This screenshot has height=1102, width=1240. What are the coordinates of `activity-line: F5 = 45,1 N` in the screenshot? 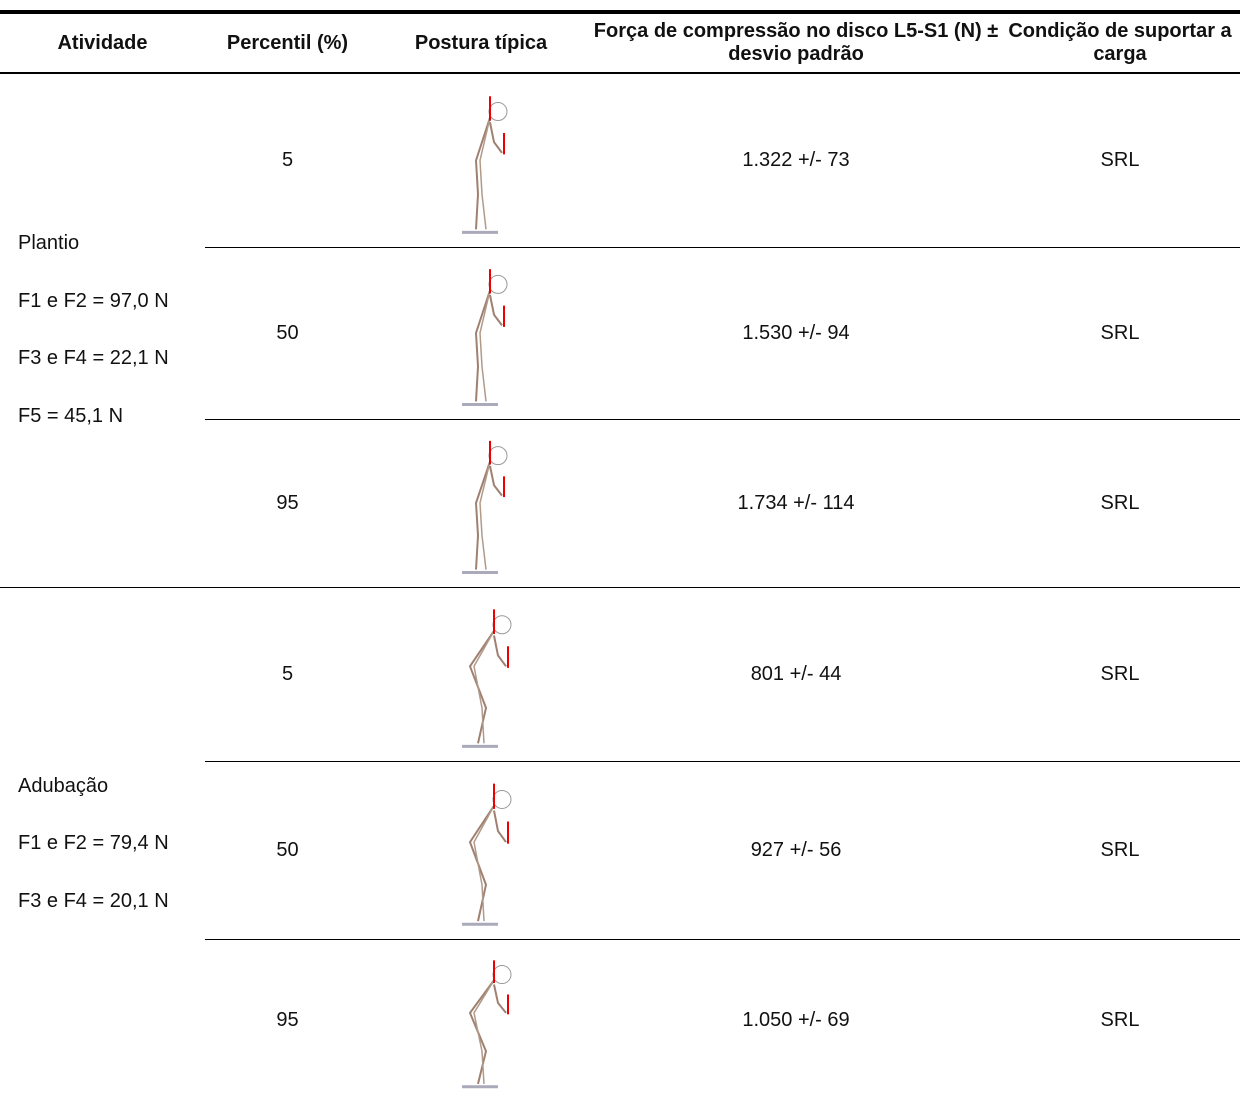 It's located at (71, 415).